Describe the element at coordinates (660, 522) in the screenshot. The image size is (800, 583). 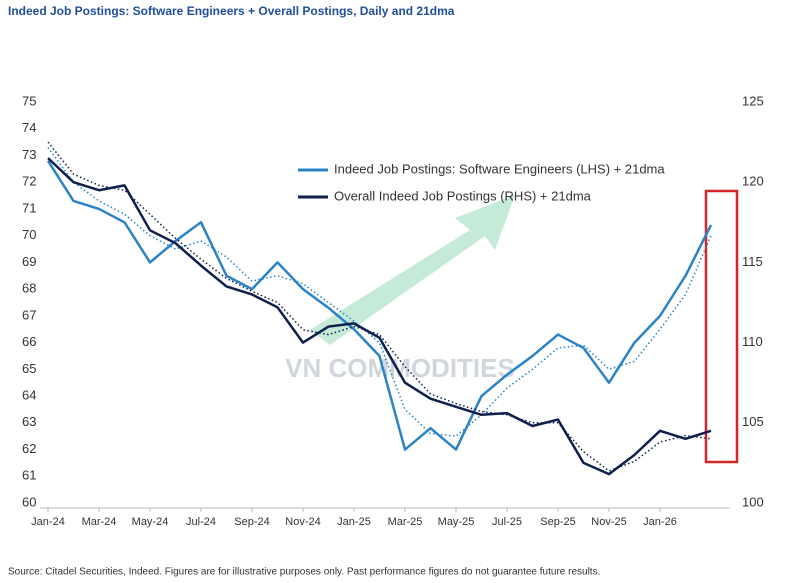
I see `x-tick-label: Jan-26` at that location.